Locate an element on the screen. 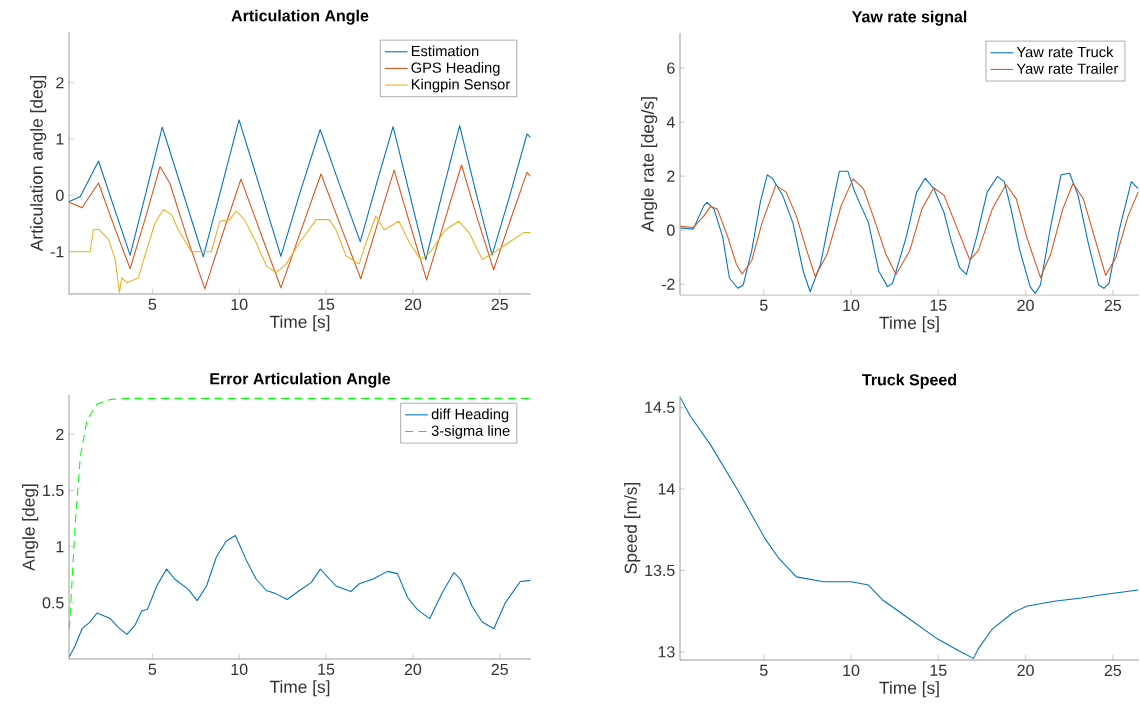 The image size is (1140, 722). y-axis-title: Articulation angle [deg] is located at coordinates (38, 164).